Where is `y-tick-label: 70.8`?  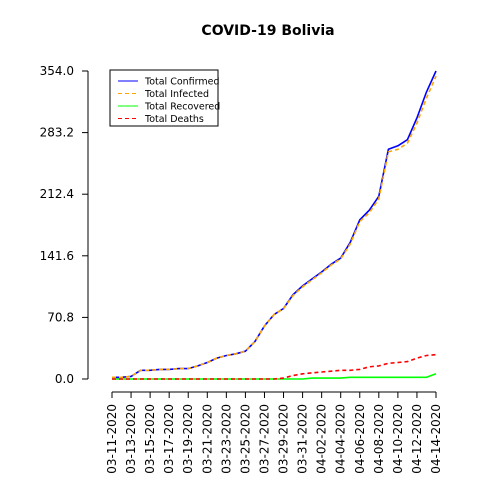 y-tick-label: 70.8 is located at coordinates (60, 317).